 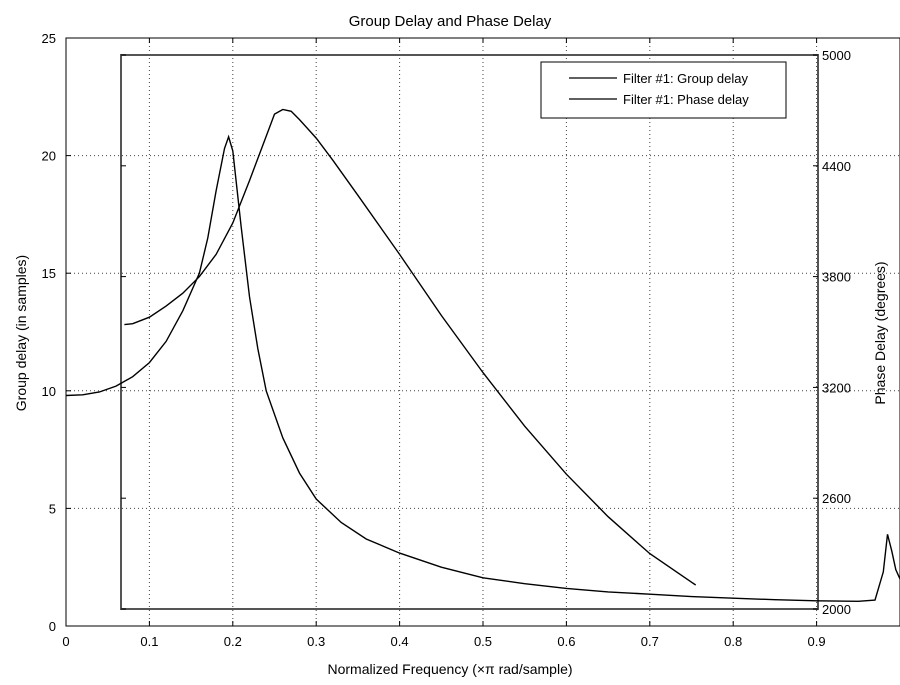 I want to click on x-tick-label: 0.9, so click(x=817, y=641).